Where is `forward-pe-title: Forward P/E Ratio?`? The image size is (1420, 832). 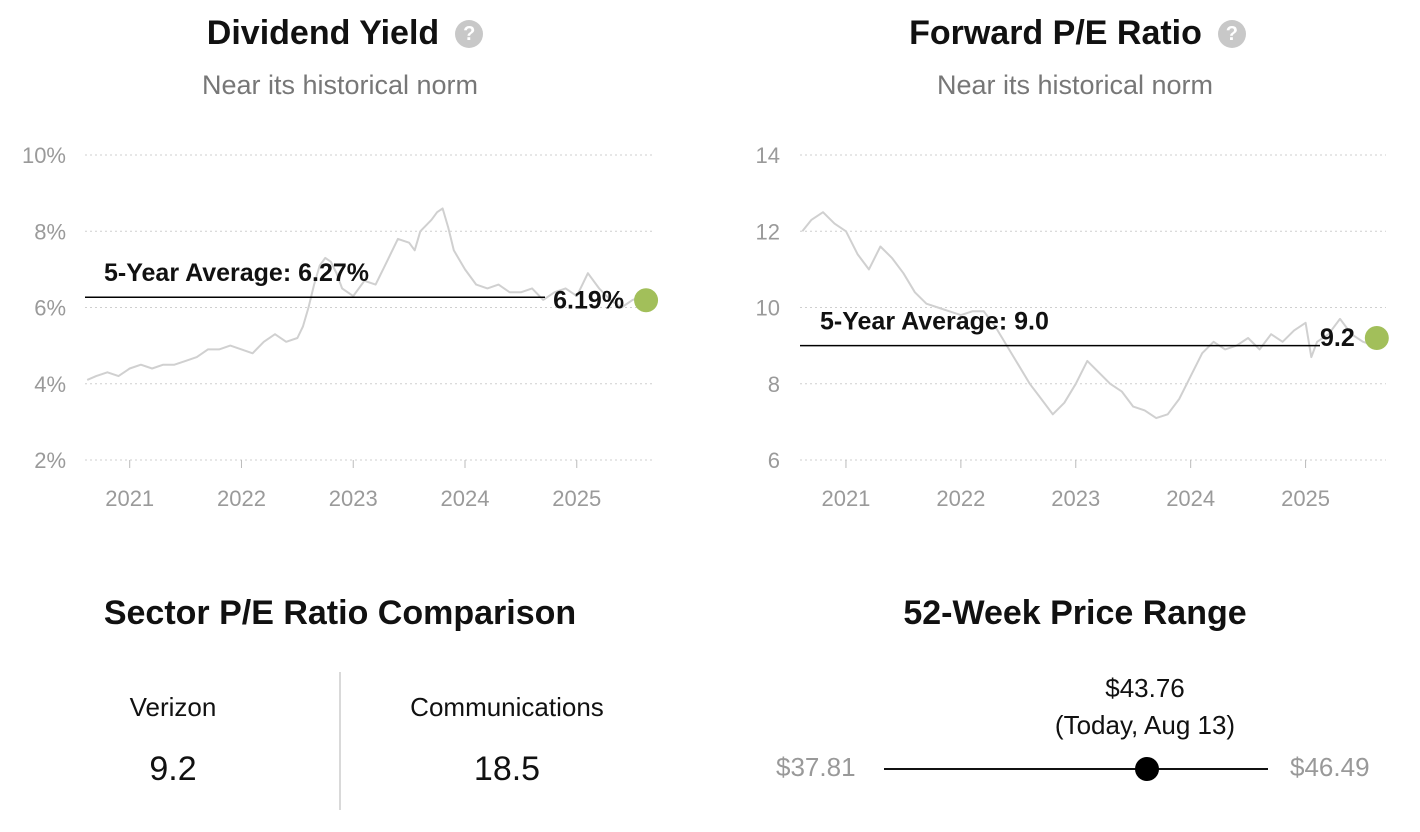
forward-pe-title: Forward P/E Ratio? is located at coordinates (1077, 33).